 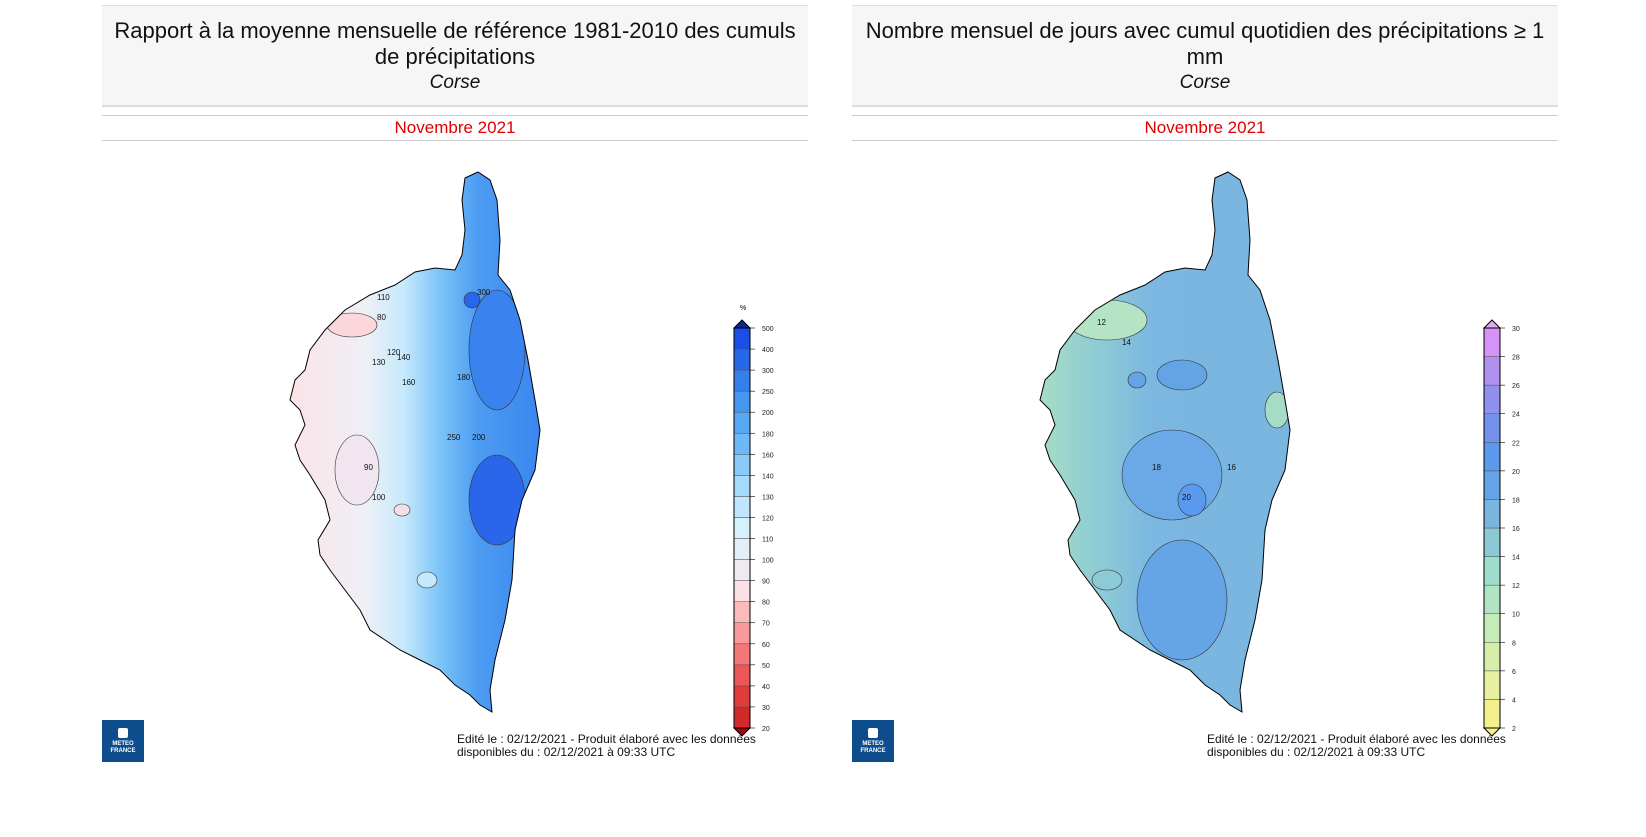 What do you see at coordinates (766, 666) in the screenshot?
I see `legend-label: 50` at bounding box center [766, 666].